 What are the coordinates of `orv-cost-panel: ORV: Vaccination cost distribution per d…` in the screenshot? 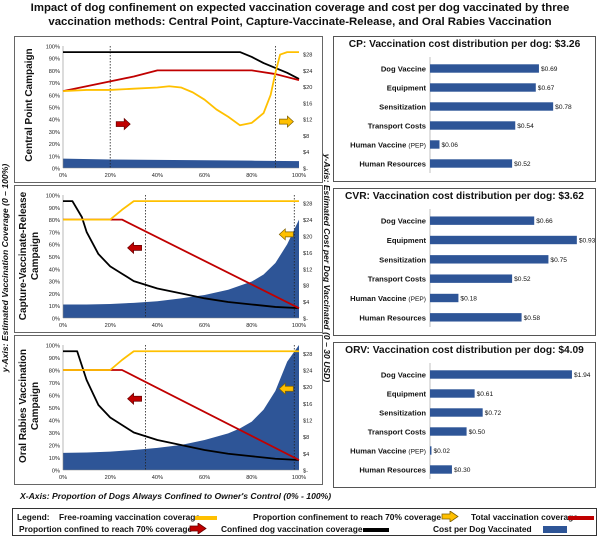 It's located at (464, 415).